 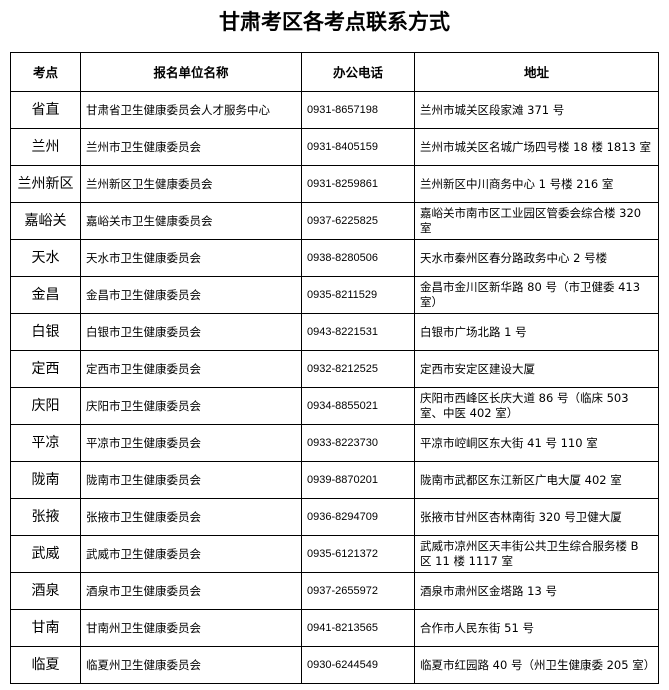 What do you see at coordinates (45, 295) in the screenshot?
I see `exam-site: 金昌` at bounding box center [45, 295].